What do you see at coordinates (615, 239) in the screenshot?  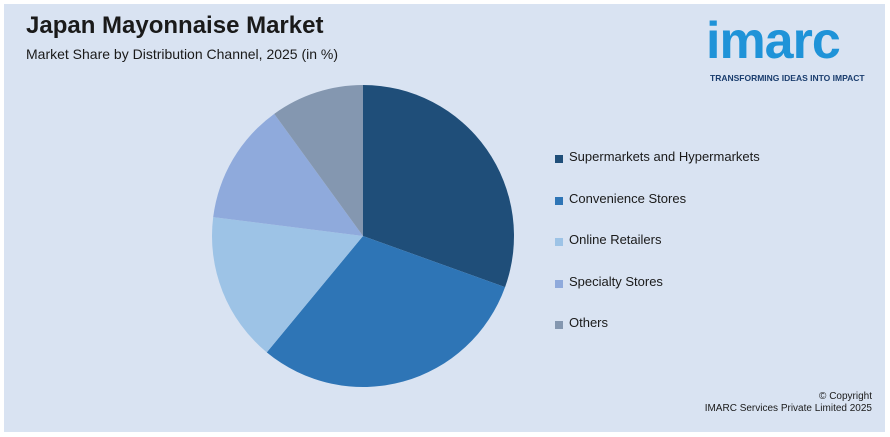 I see `legend-label: Online Retailers` at bounding box center [615, 239].